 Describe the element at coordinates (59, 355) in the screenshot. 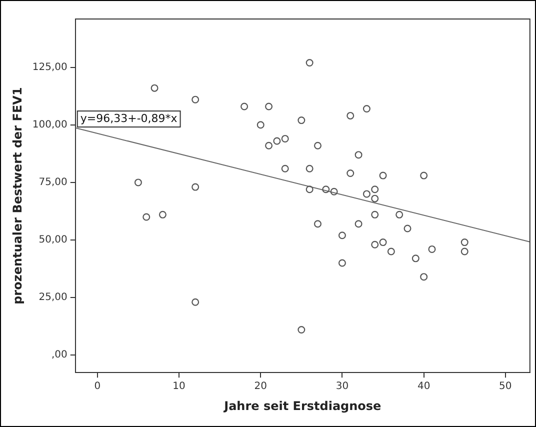

I see `y-tick-label: ,00` at that location.